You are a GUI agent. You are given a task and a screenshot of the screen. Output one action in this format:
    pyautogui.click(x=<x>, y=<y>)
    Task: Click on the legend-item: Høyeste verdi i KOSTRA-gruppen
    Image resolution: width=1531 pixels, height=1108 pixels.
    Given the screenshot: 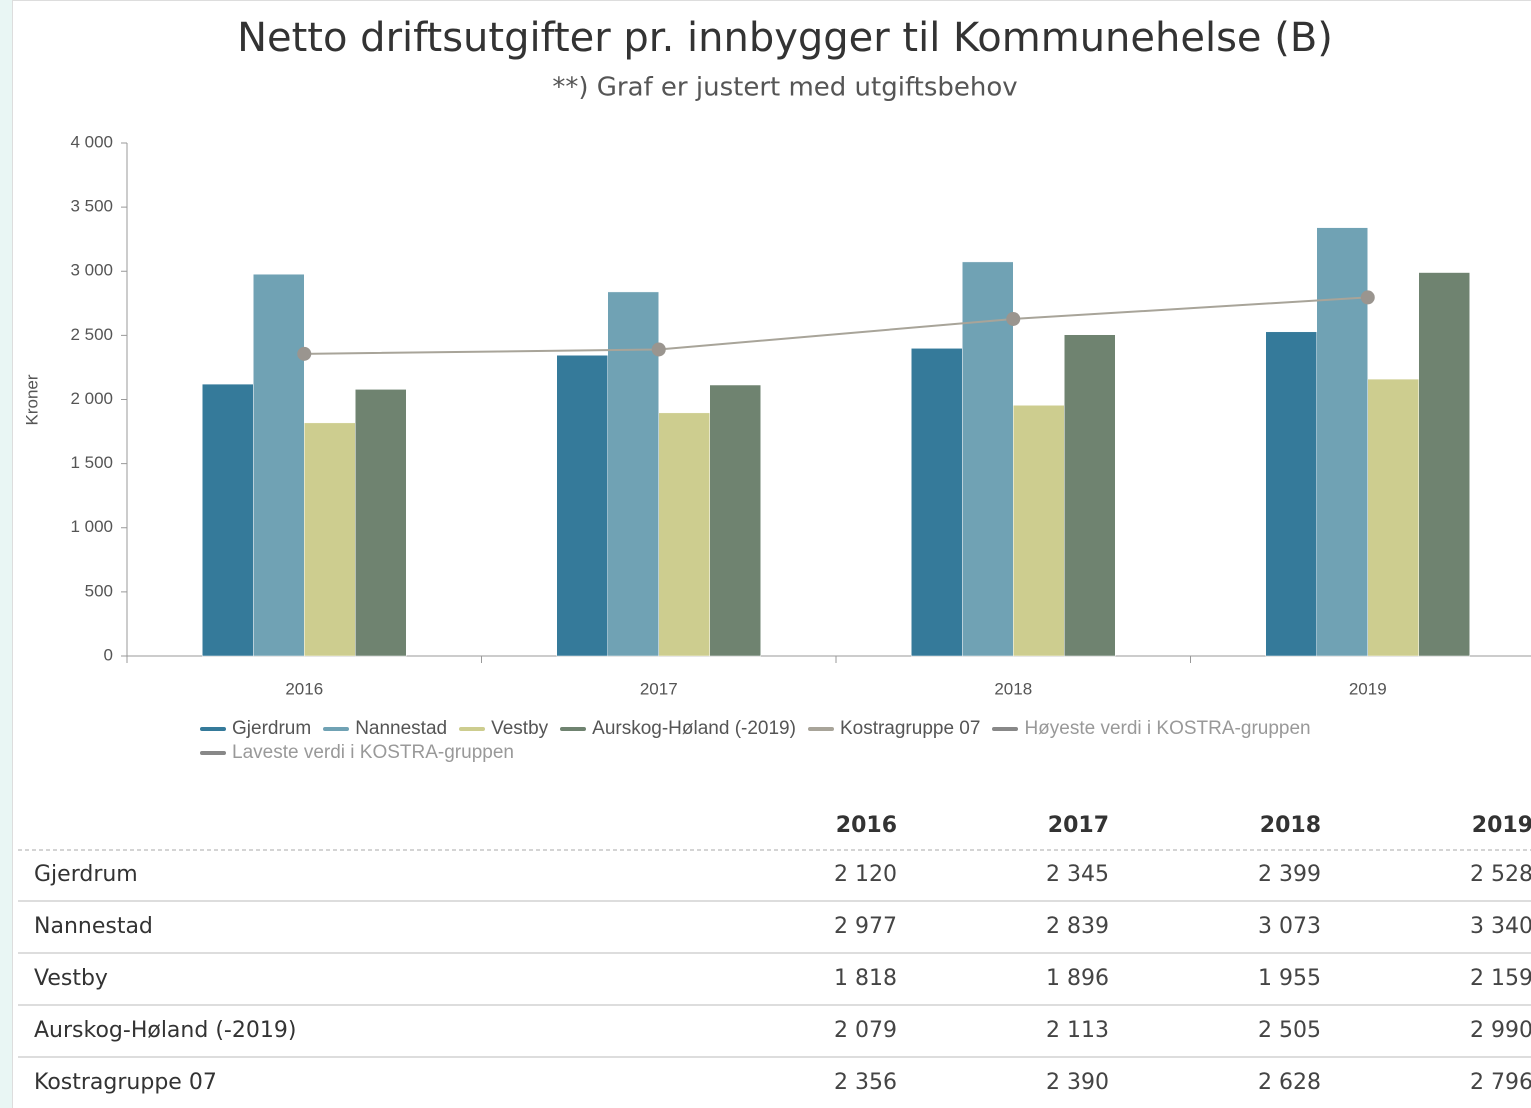 What is the action you would take?
    pyautogui.click(x=1151, y=729)
    